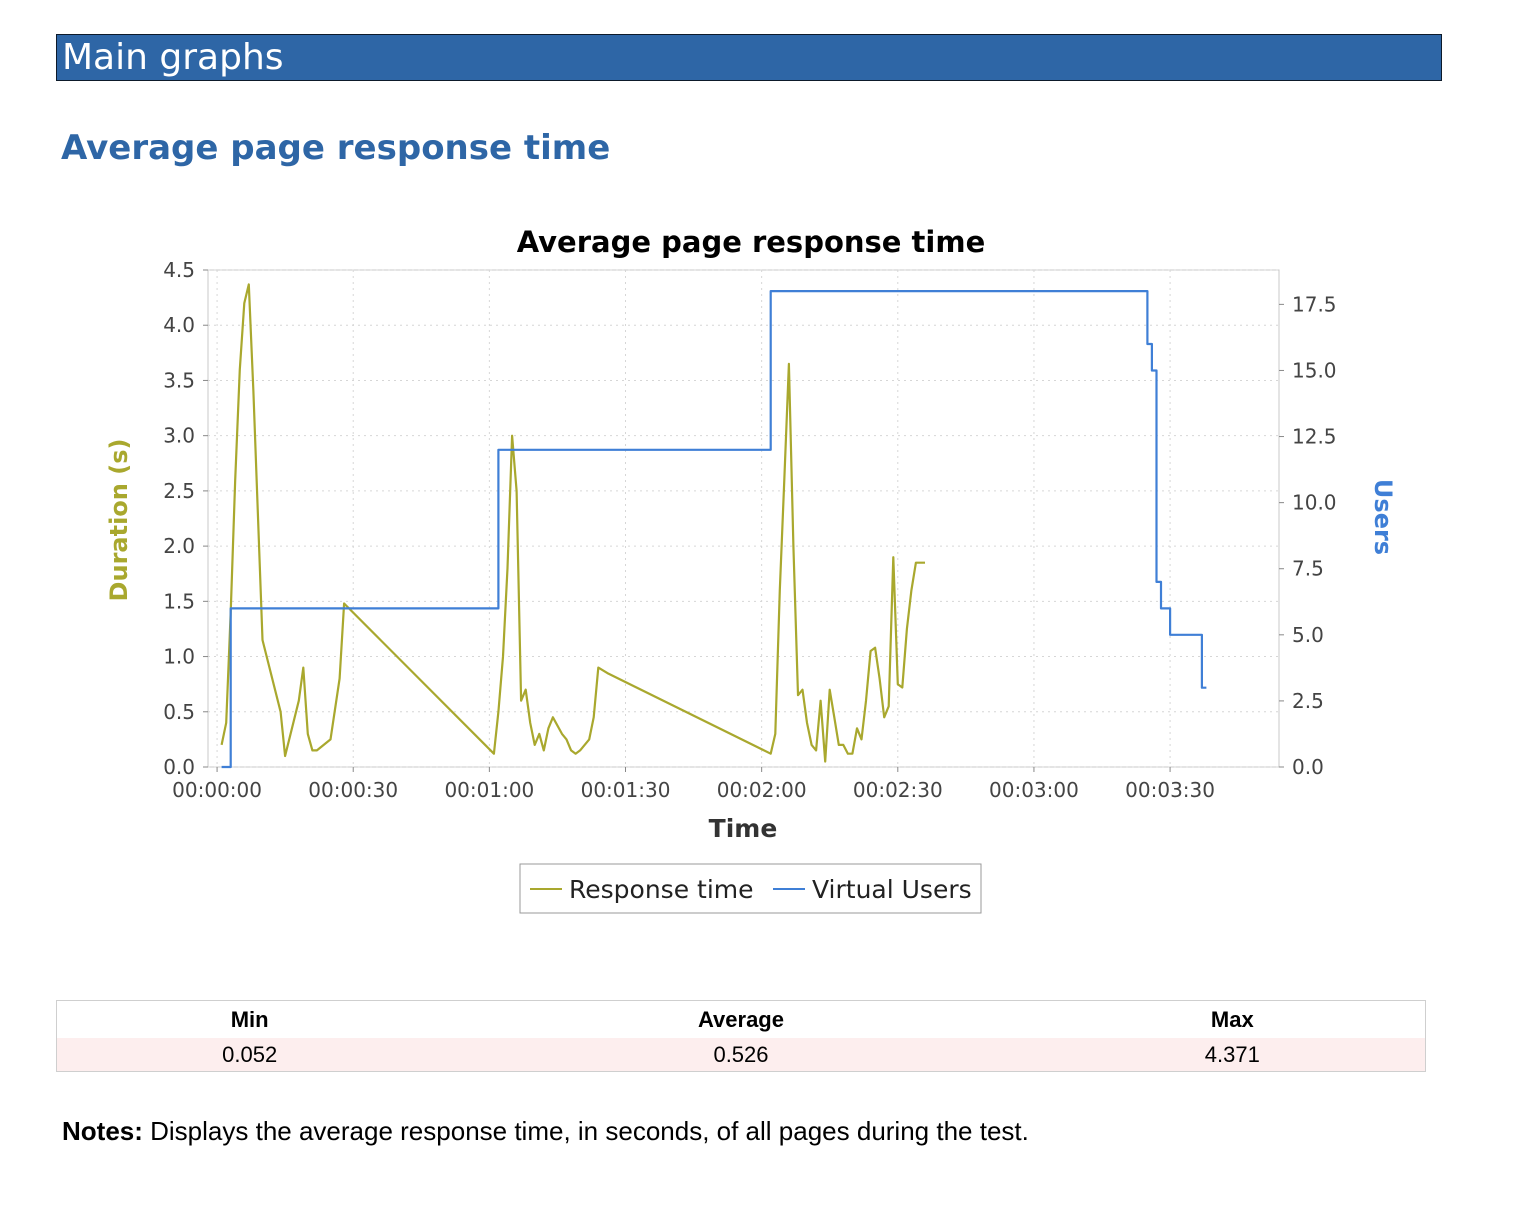 This screenshot has height=1224, width=1524. I want to click on y2-tick-label: 15.0, so click(1314, 370).